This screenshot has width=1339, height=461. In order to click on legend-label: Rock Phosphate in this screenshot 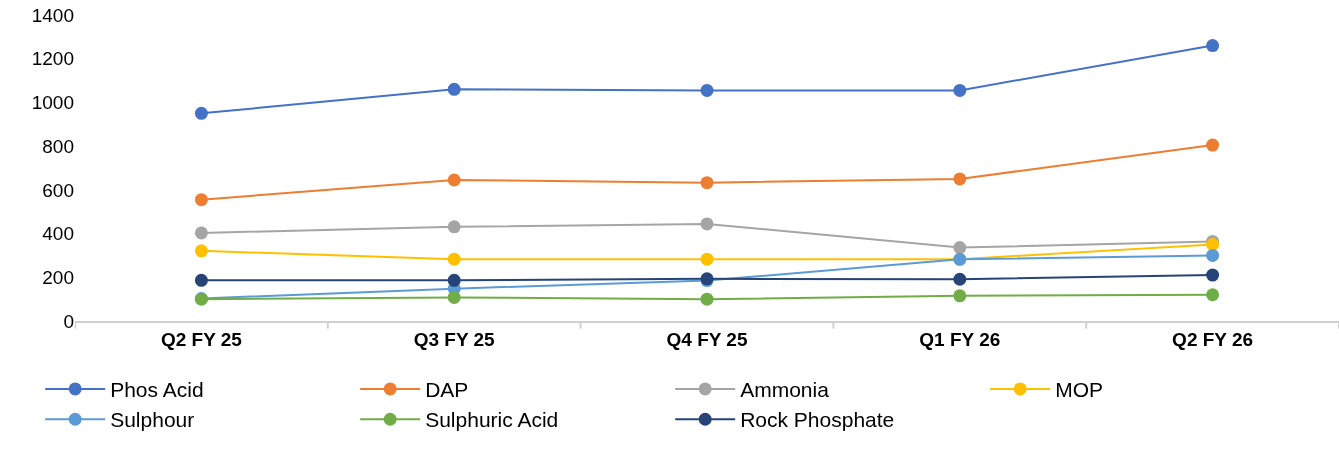, I will do `click(817, 420)`.